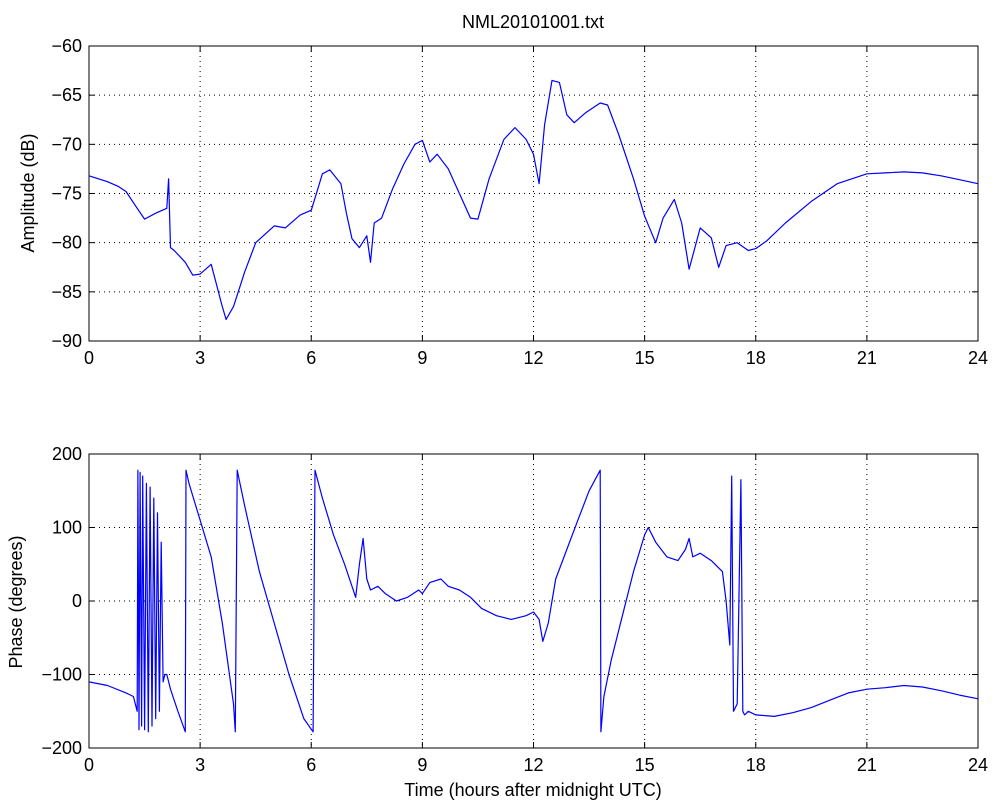 This screenshot has height=806, width=998. What do you see at coordinates (422, 358) in the screenshot?
I see `amplitude-x-tick-label: 9` at bounding box center [422, 358].